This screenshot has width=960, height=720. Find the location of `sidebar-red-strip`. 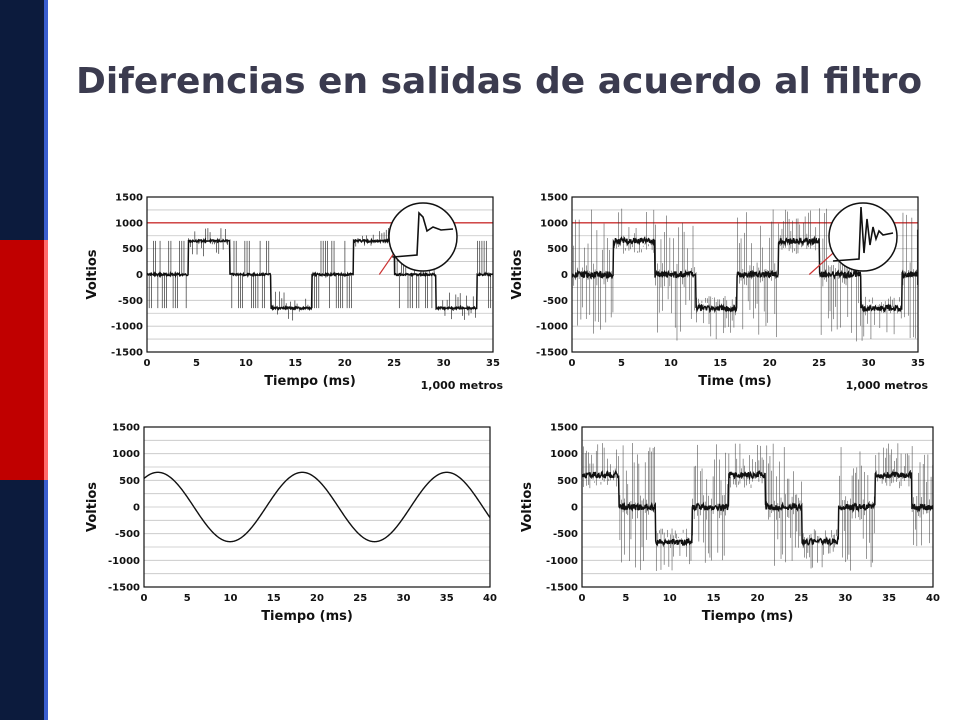

sidebar-red-strip is located at coordinates (22, 360).